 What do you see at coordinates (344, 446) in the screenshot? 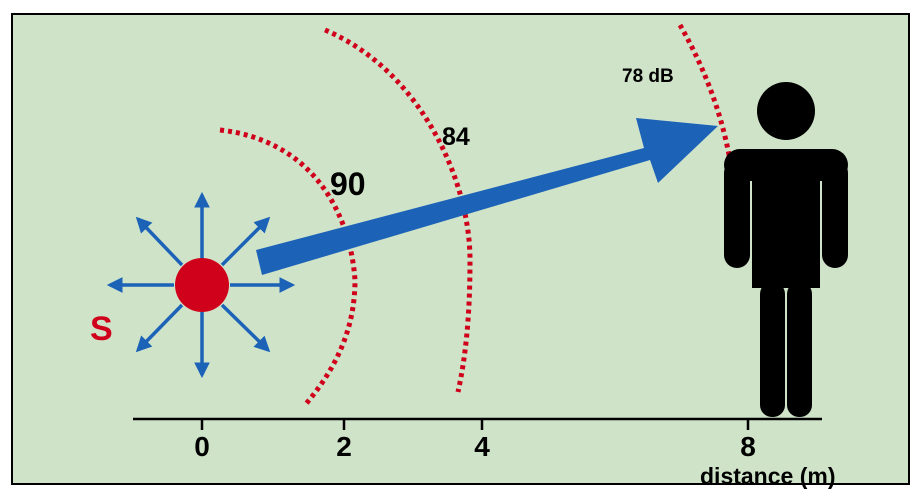
I see `axis-tick-label: 2` at bounding box center [344, 446].